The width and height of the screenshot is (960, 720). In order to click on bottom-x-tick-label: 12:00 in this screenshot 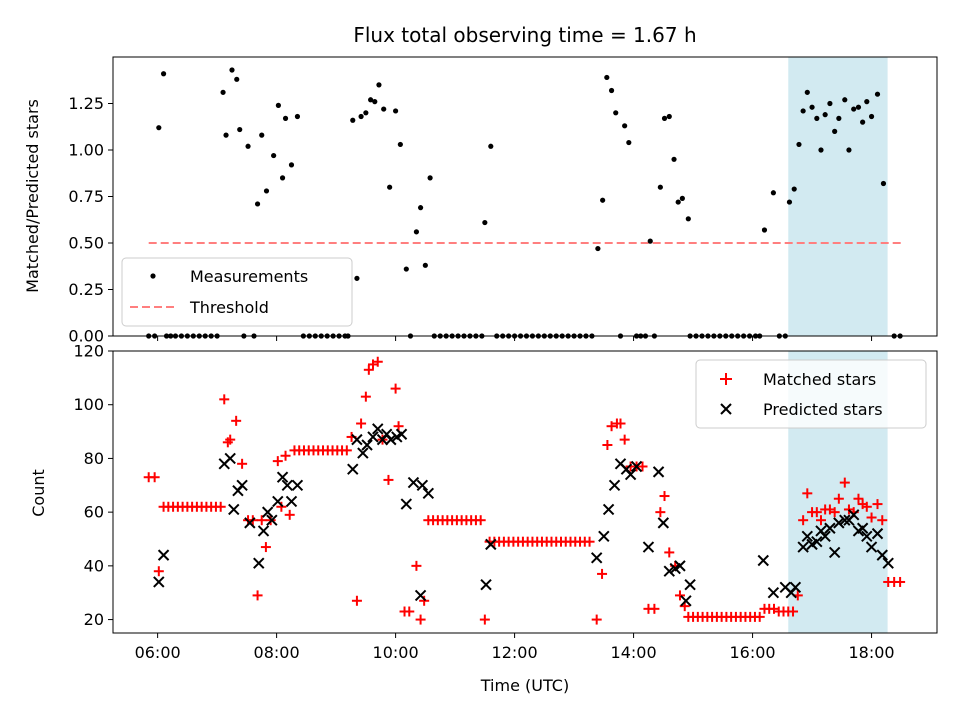, I will do `click(515, 652)`.